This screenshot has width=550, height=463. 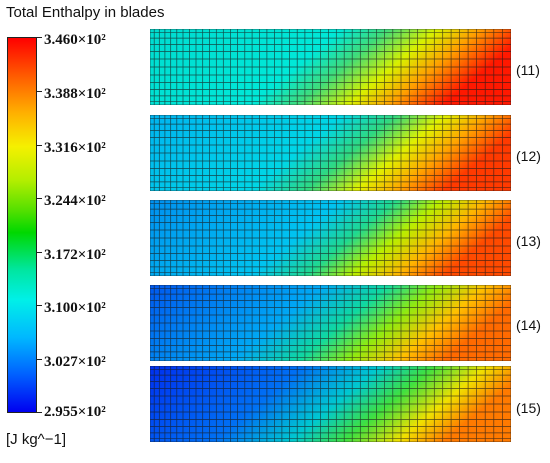 What do you see at coordinates (528, 156) in the screenshot?
I see `blade-label-12: (12)` at bounding box center [528, 156].